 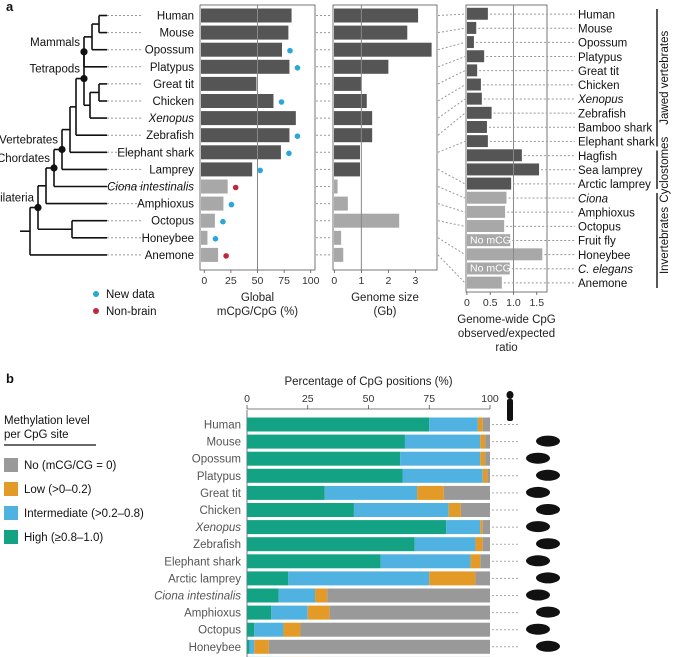 I want to click on category-label-zebrafish: Zebrafish, so click(x=217, y=545).